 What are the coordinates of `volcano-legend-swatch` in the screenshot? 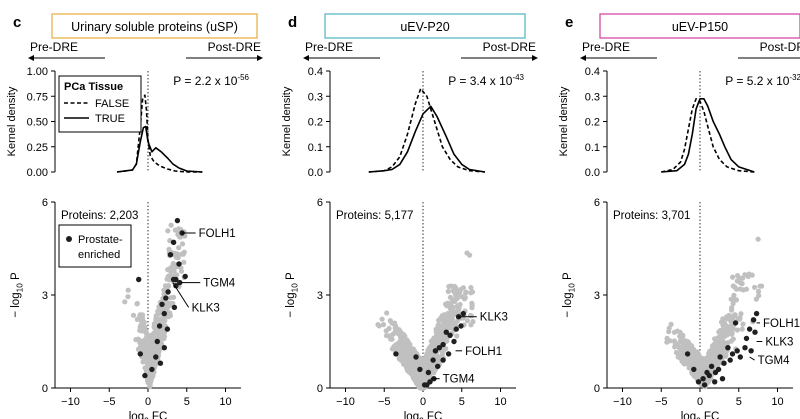 It's located at (69, 239).